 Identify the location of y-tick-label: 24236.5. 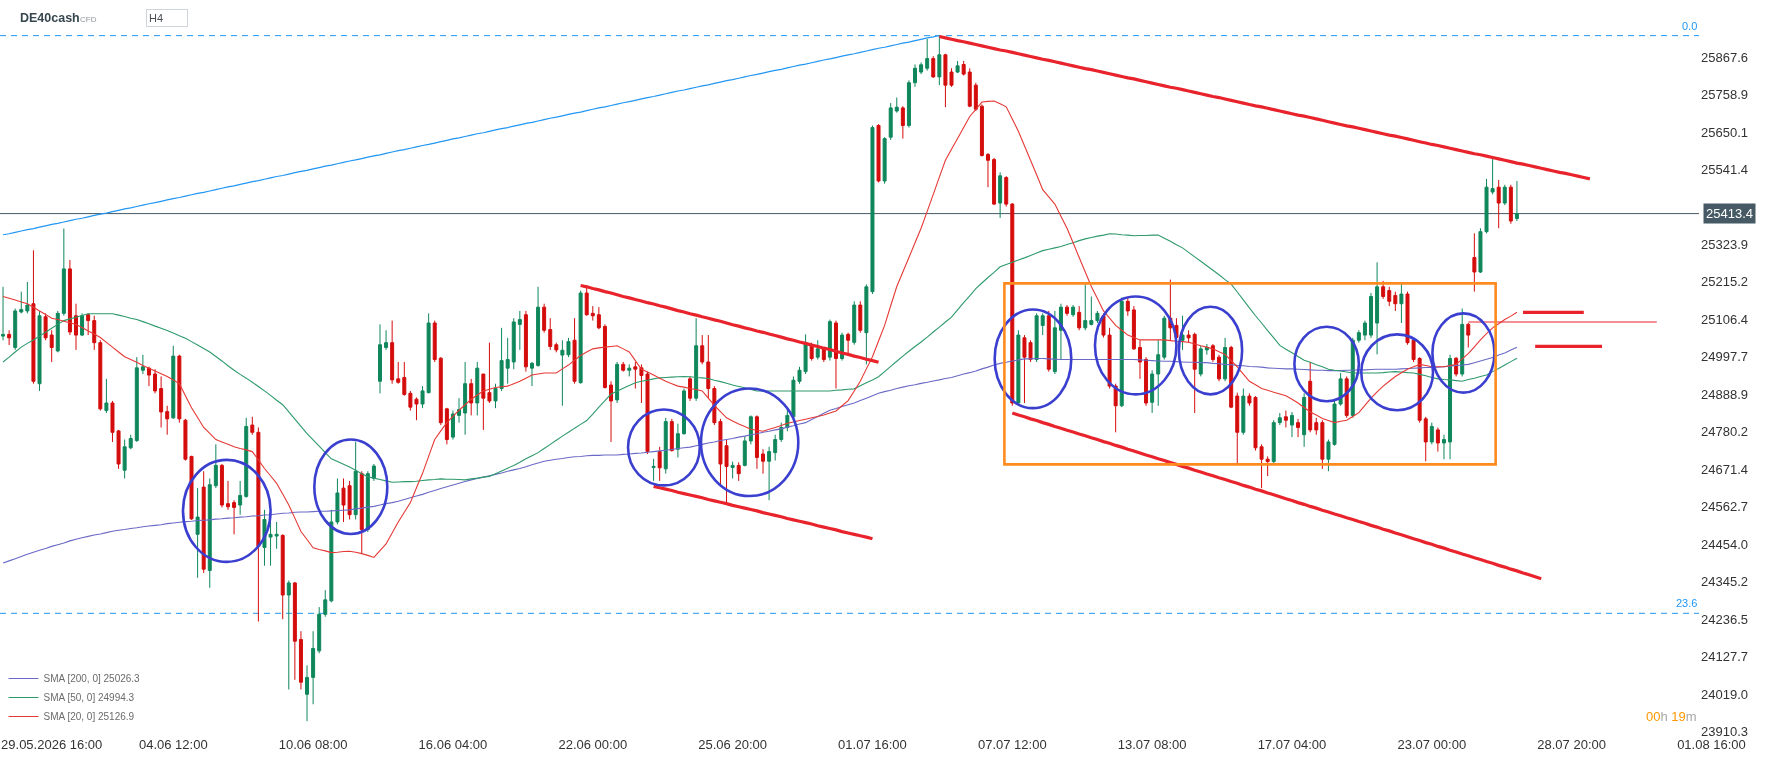
(1724, 619).